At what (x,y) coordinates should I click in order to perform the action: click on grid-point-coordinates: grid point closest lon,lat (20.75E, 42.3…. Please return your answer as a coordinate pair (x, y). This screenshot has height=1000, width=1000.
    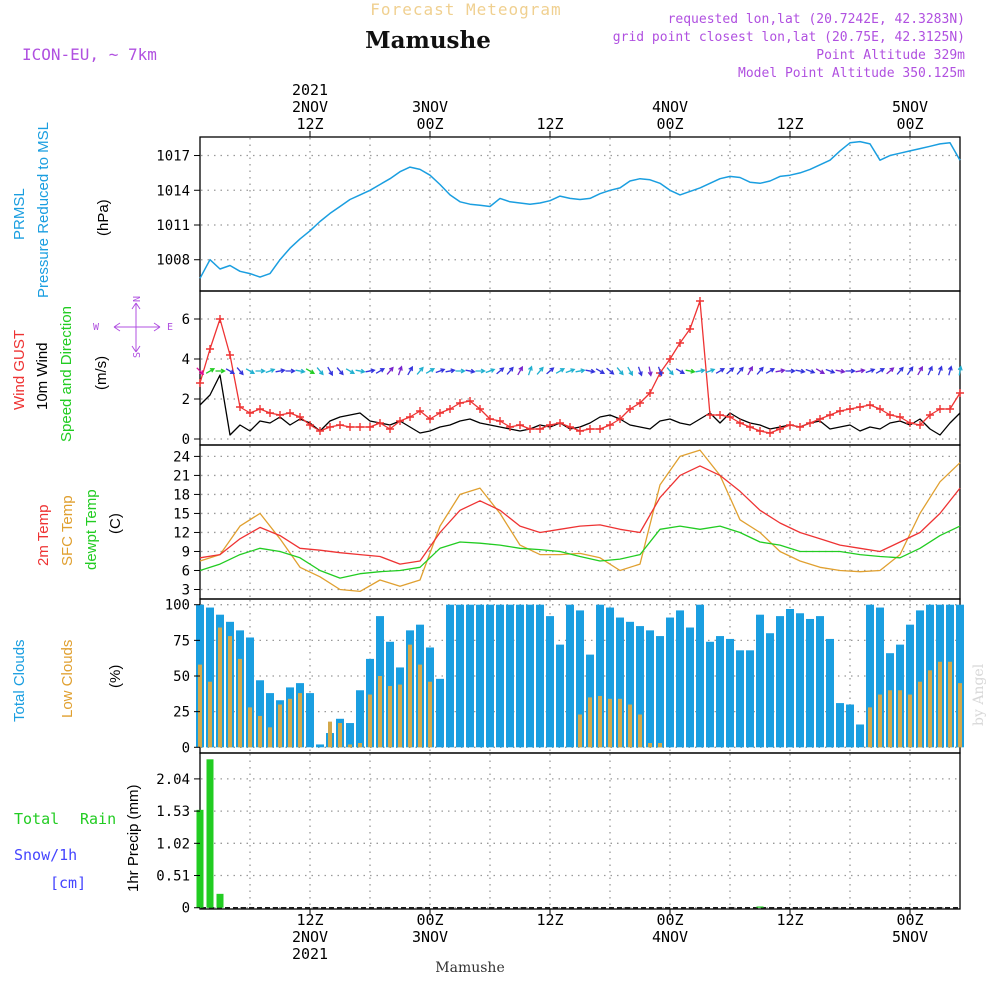
    Looking at the image, I should click on (789, 37).